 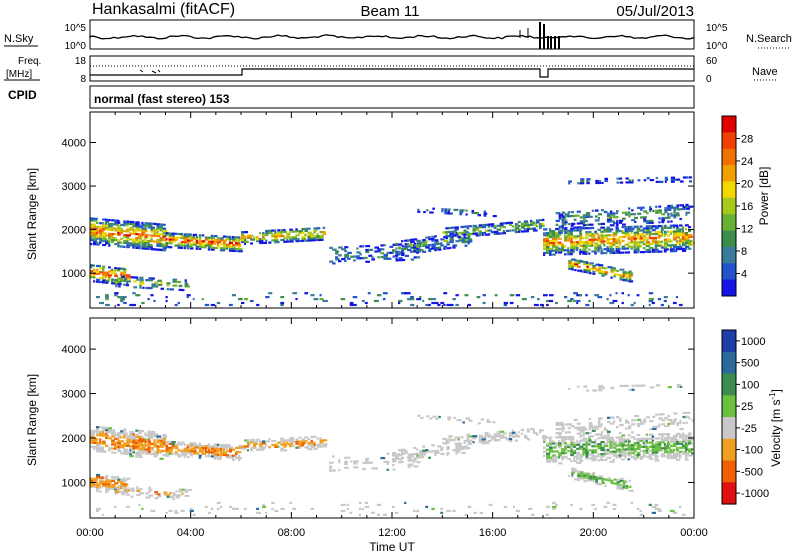 What do you see at coordinates (19, 39) in the screenshot?
I see `noise-sky-label: N.Sky` at bounding box center [19, 39].